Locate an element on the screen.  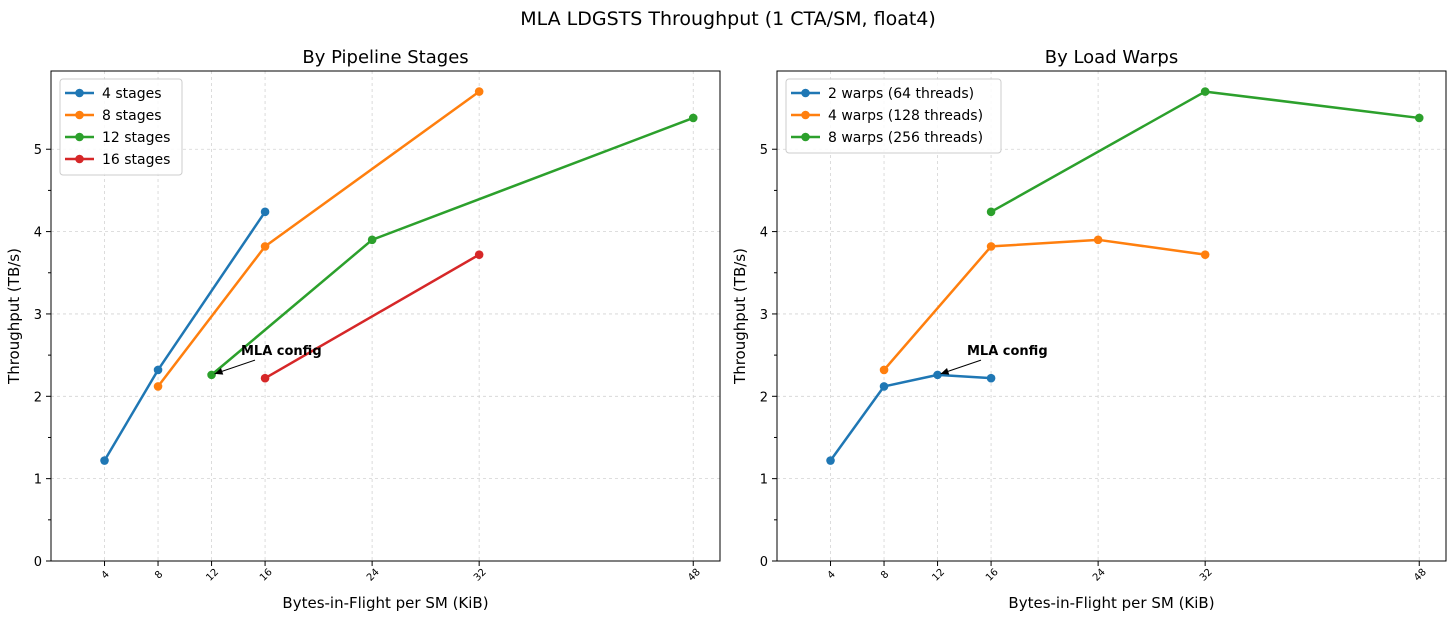
chart1-legend-label-8-stages: 8 stages is located at coordinates (132, 116).